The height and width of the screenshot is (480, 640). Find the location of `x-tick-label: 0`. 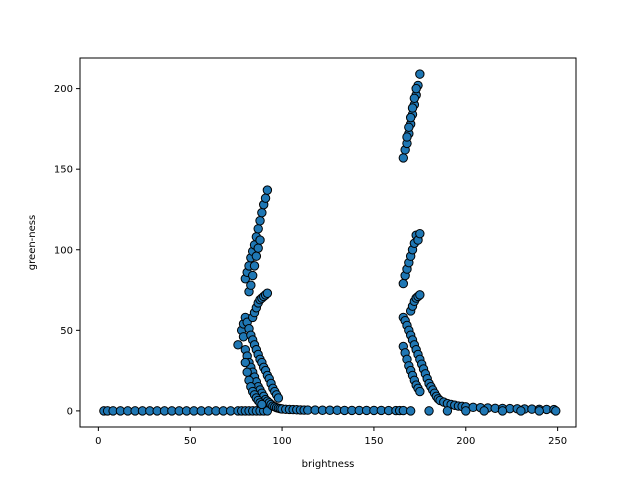

x-tick-label: 0 is located at coordinates (98, 441).